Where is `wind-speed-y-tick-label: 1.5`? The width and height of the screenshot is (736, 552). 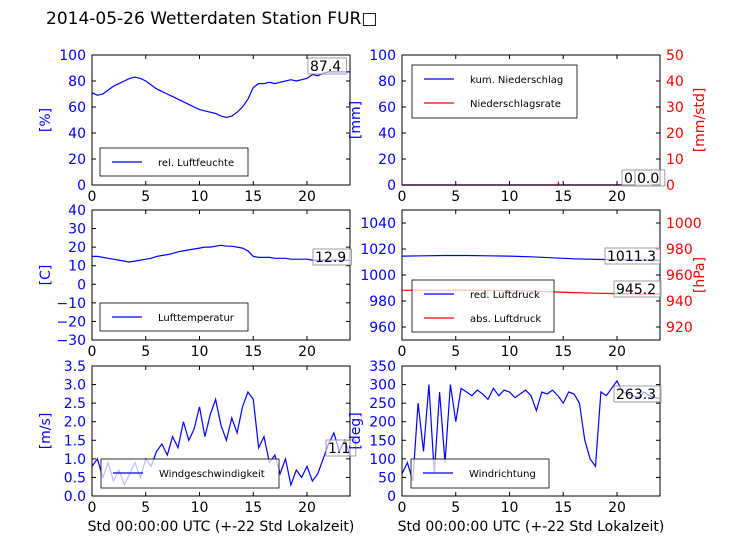
wind-speed-y-tick-label: 1.5 is located at coordinates (75, 441).